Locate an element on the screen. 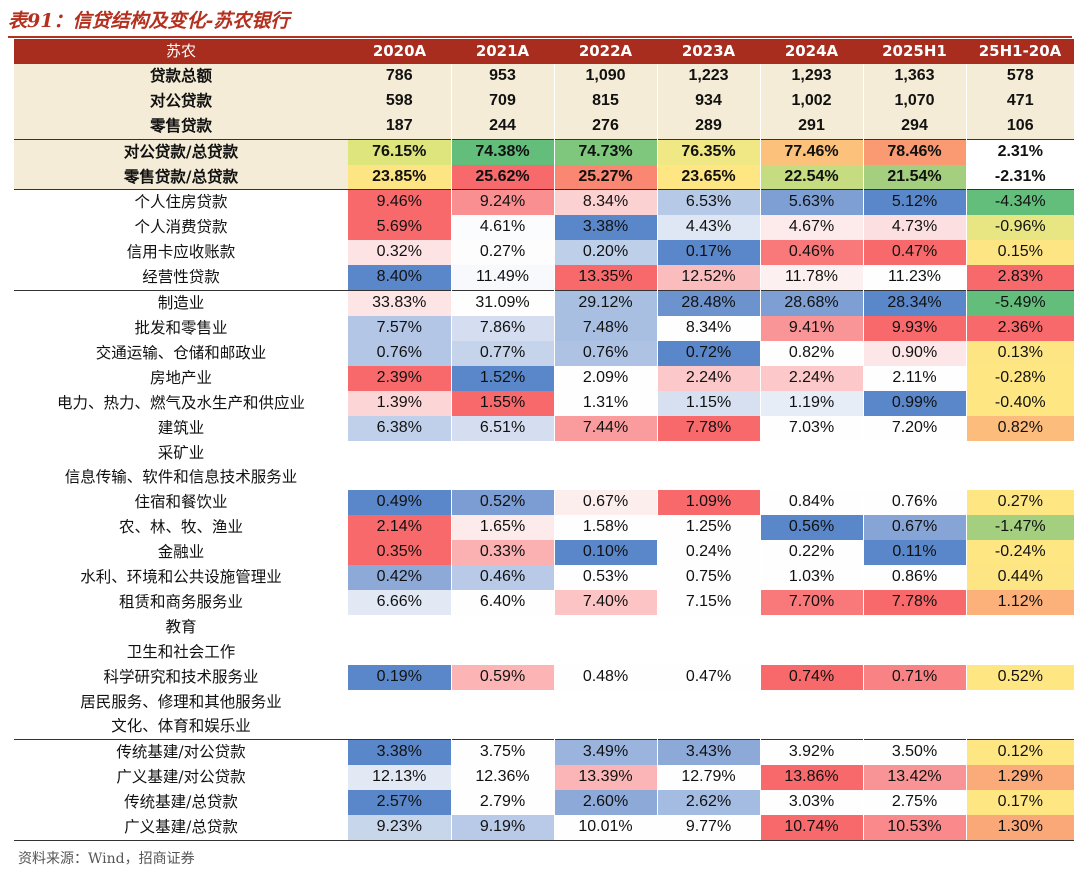 This screenshot has width=1080, height=878. value-cell: 9.24% is located at coordinates (502, 202).